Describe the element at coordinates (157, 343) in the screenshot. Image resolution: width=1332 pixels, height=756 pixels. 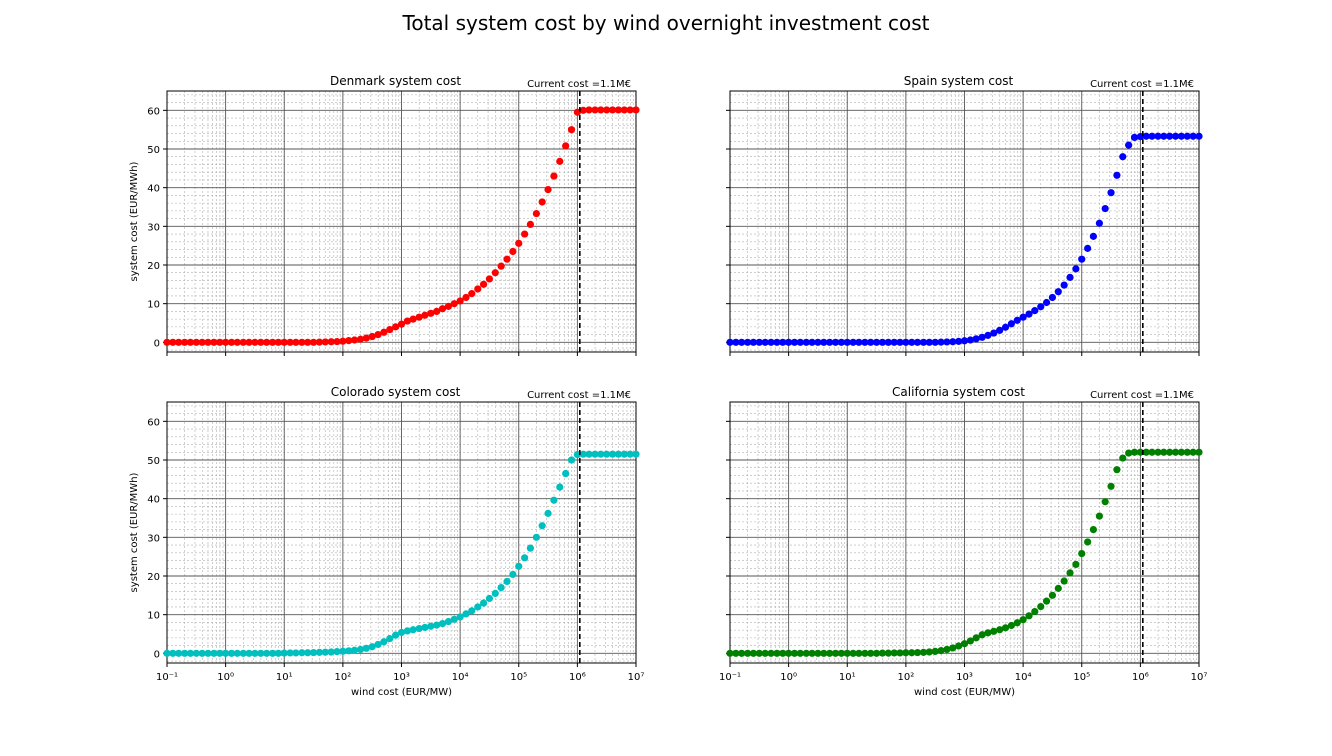
I see `y-tick-label: 0` at that location.